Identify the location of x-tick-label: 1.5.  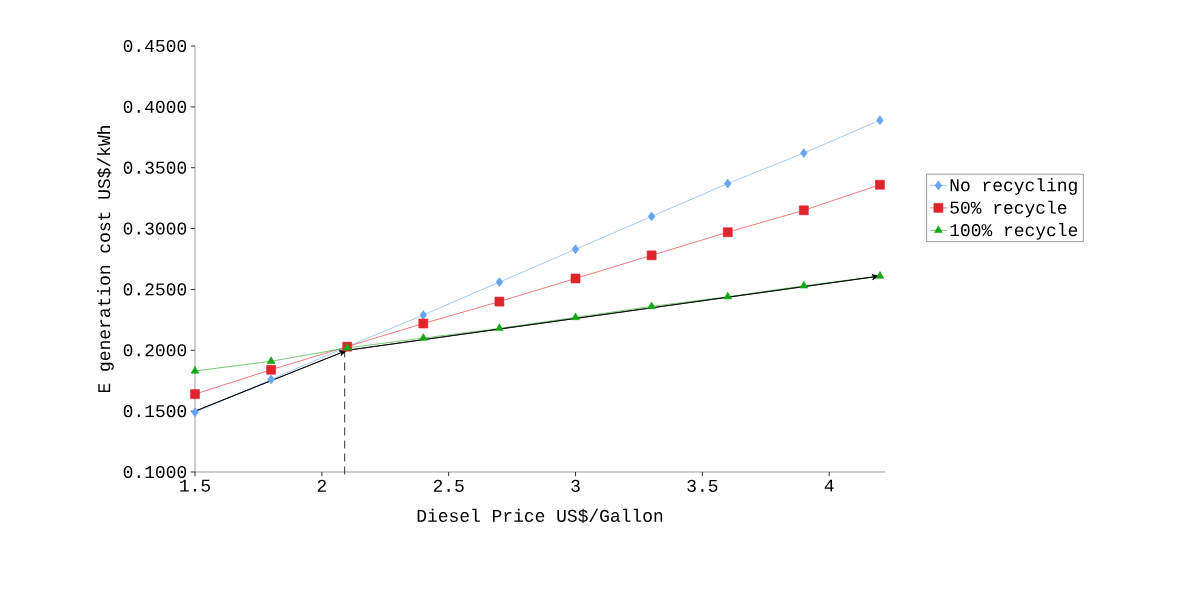
(195, 485).